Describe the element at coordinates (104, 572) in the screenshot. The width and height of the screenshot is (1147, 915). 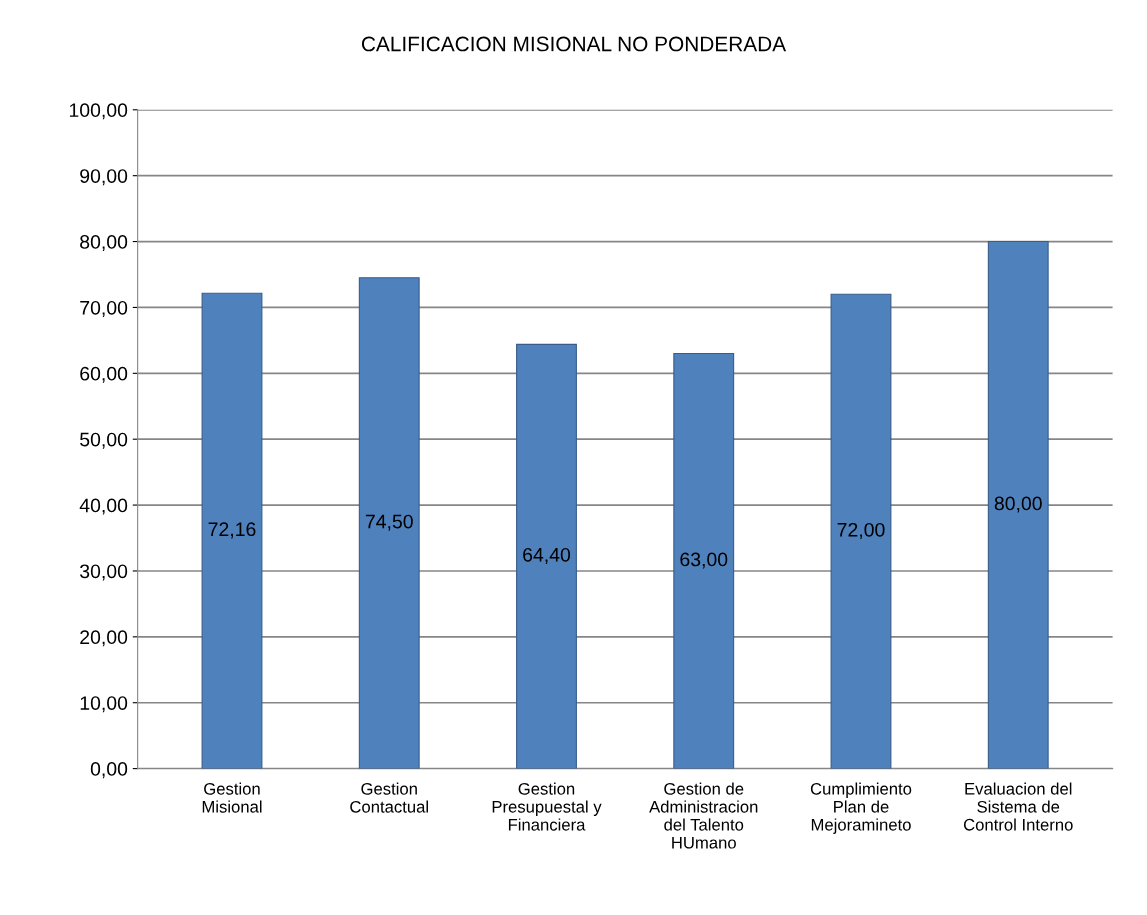
I see `y-tick-label: 30,00` at that location.